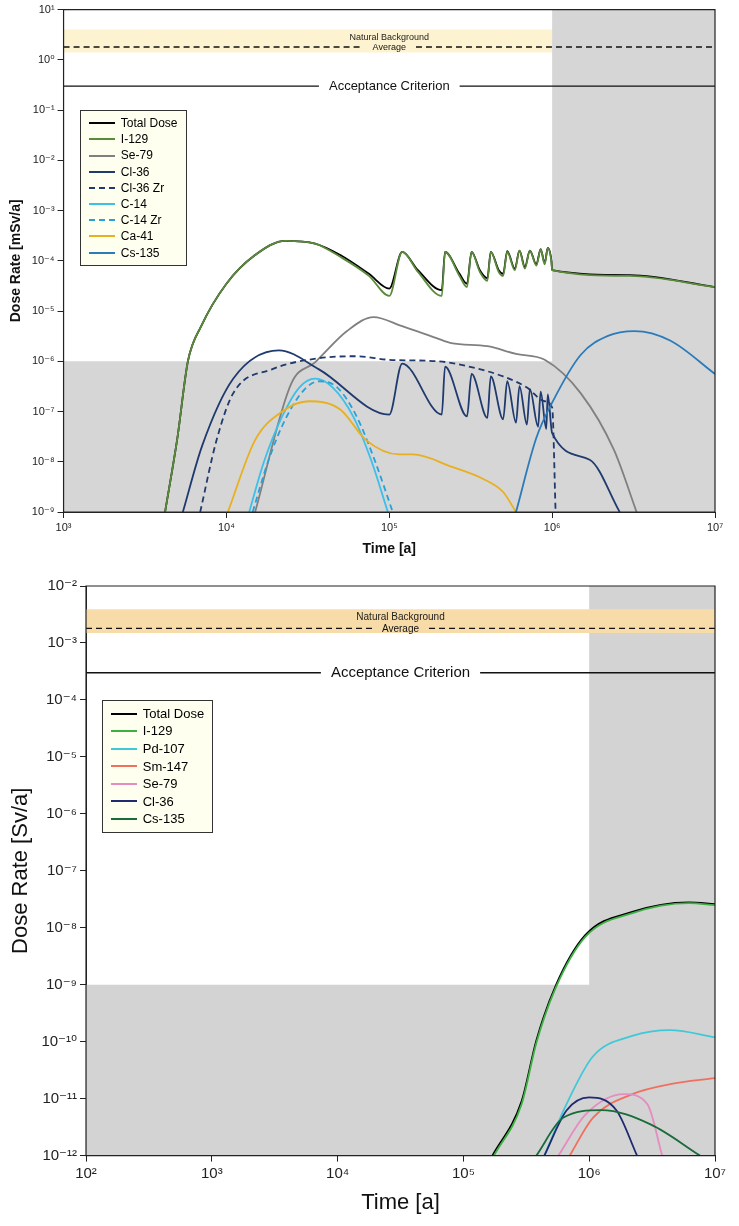 This screenshot has height=1226, width=739. Describe the element at coordinates (60, 1097) in the screenshot. I see `y-tick-label: 10⁻¹¹` at that location.